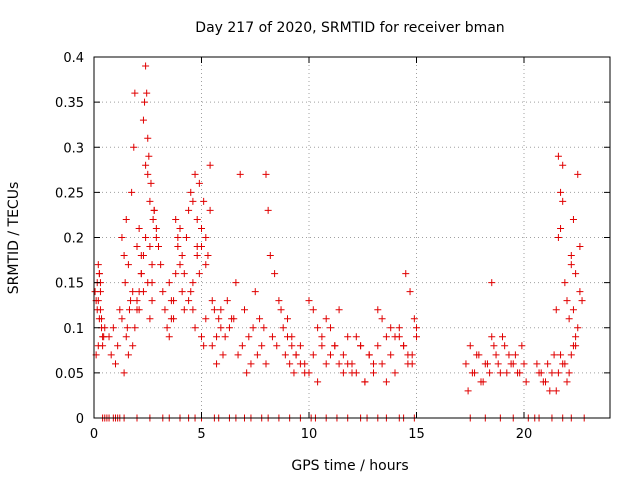 The height and width of the screenshot is (480, 640). I want to click on x-tick-label: 5, so click(201, 434).